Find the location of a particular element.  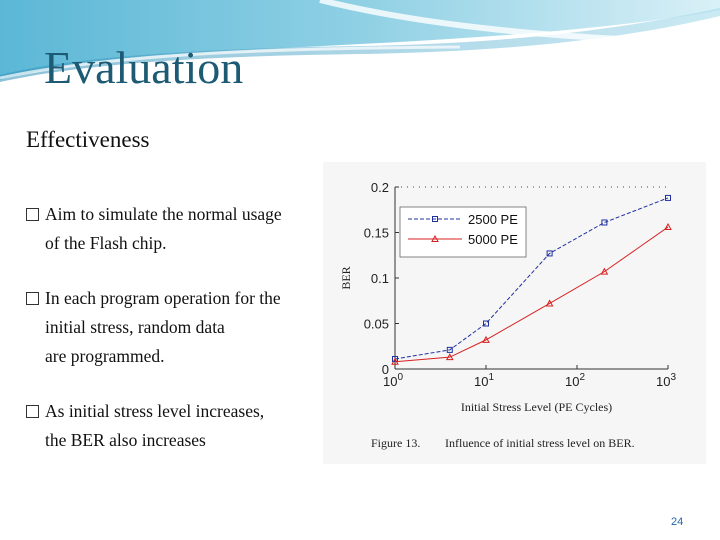

section-subtitle: Effectiveness is located at coordinates (88, 139).